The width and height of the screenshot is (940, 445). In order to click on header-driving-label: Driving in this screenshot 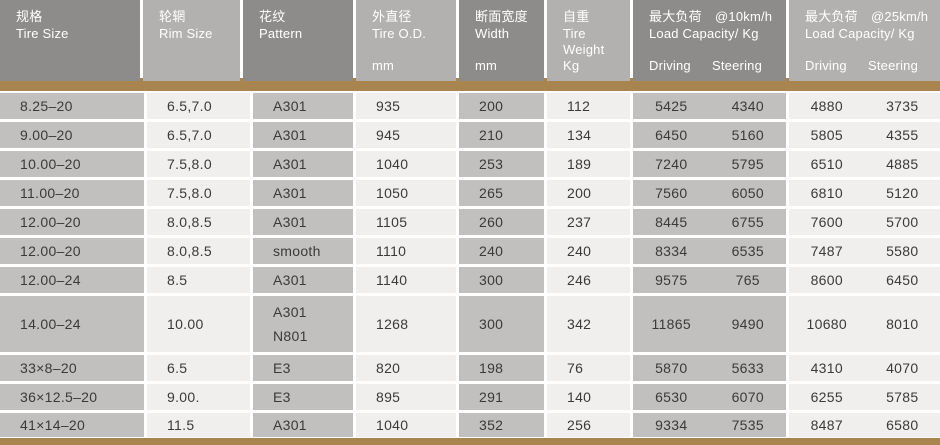, I will do `click(836, 66)`.